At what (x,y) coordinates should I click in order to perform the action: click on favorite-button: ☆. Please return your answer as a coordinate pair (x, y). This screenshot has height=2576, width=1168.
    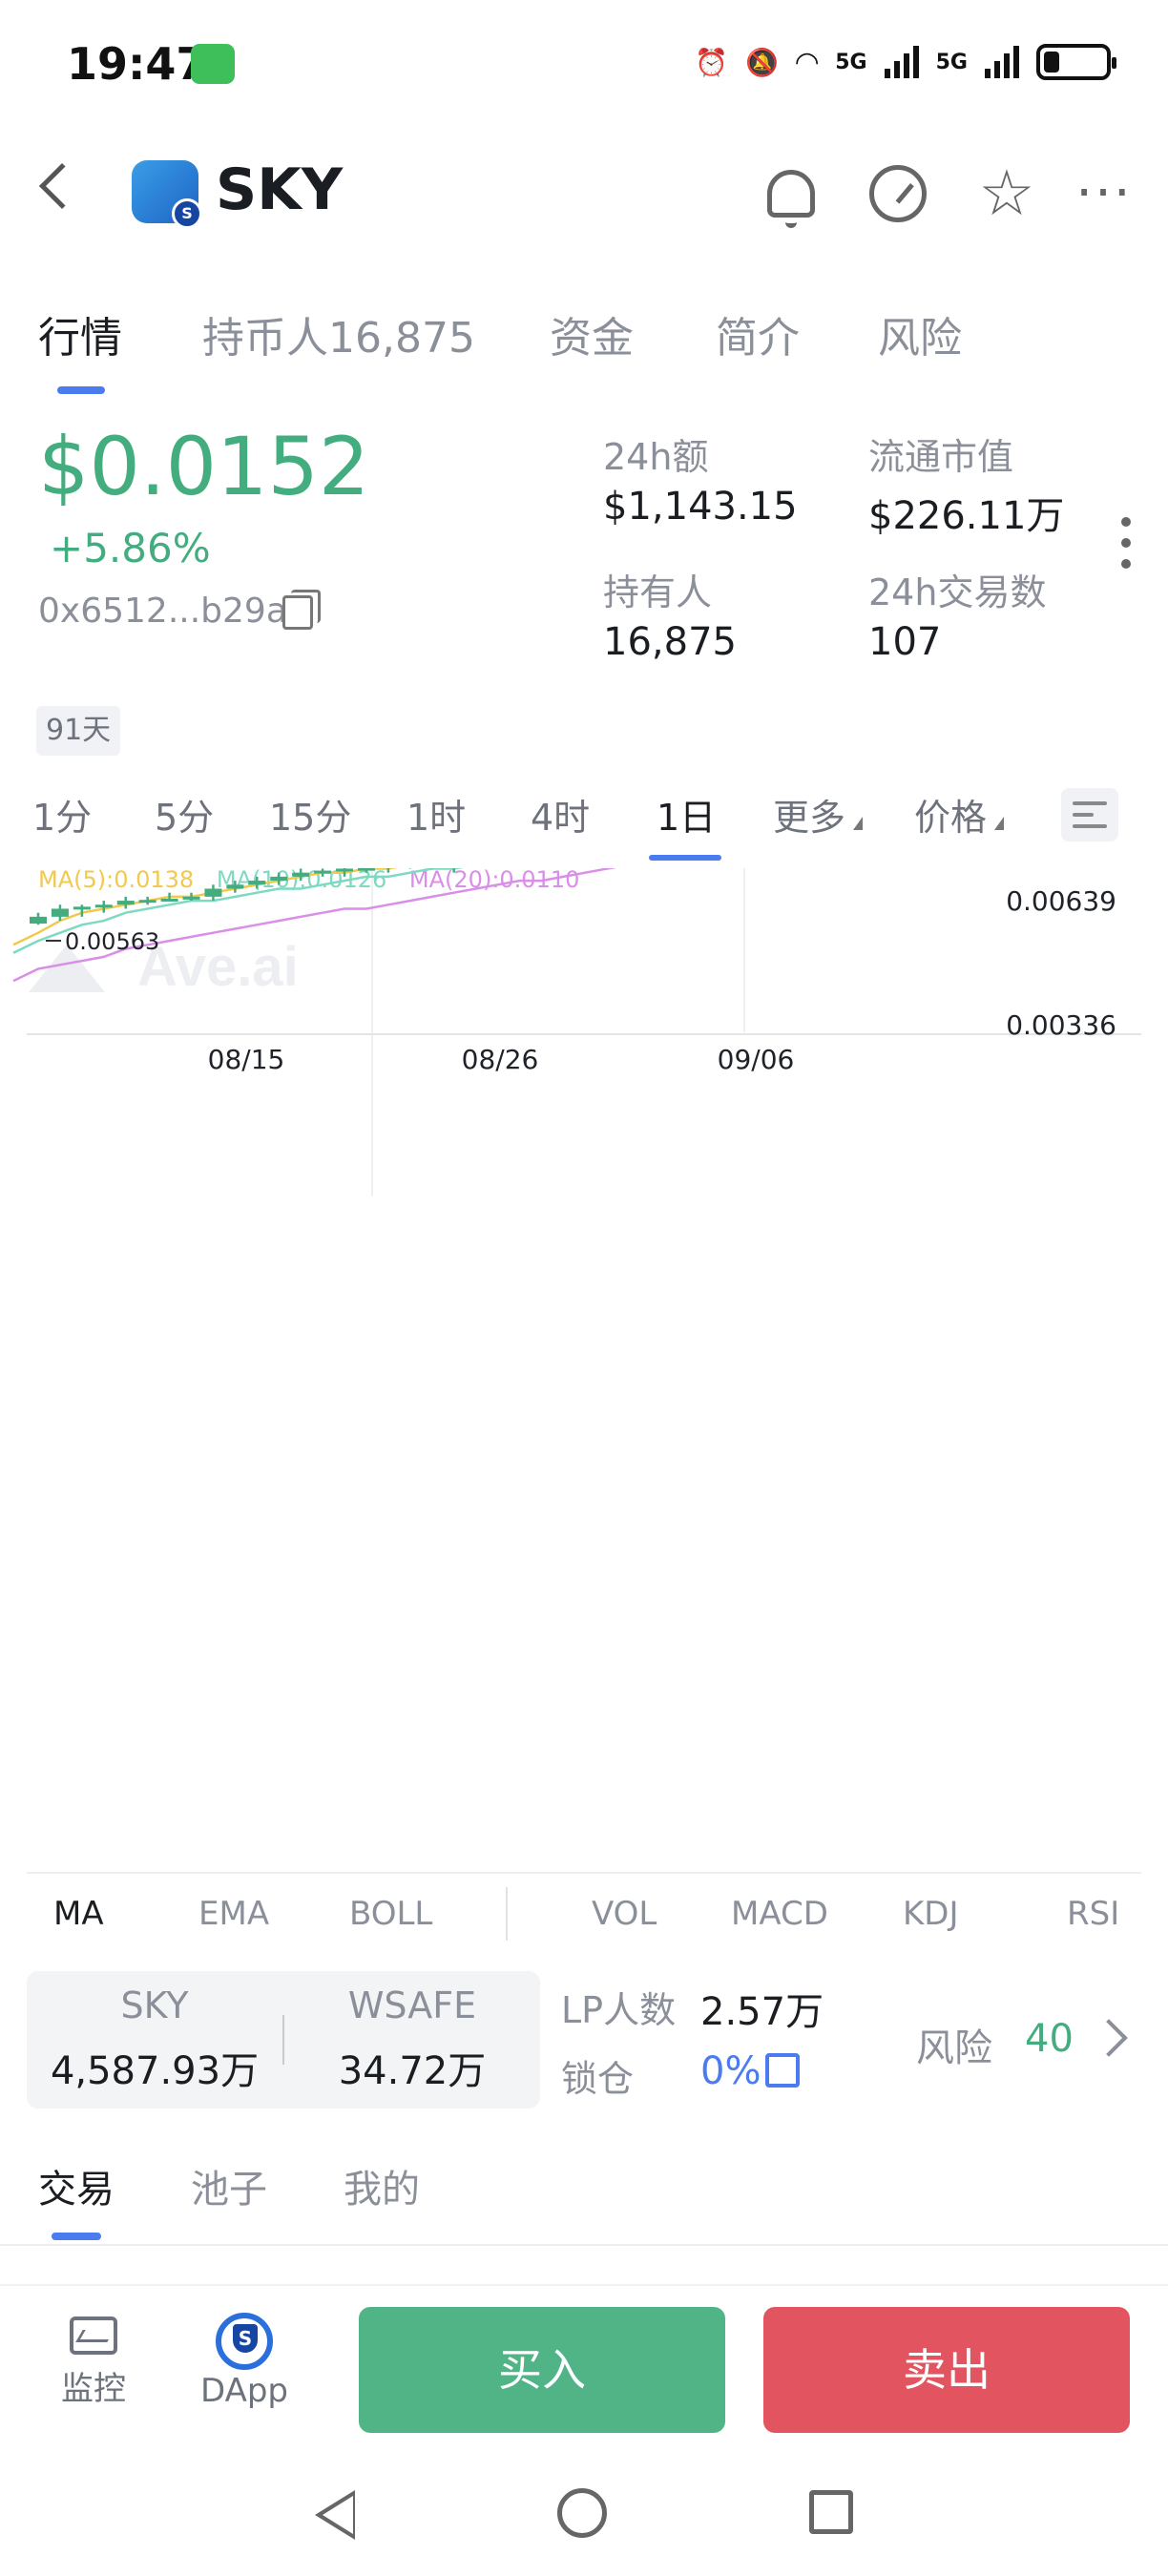
    Looking at the image, I should click on (1006, 193).